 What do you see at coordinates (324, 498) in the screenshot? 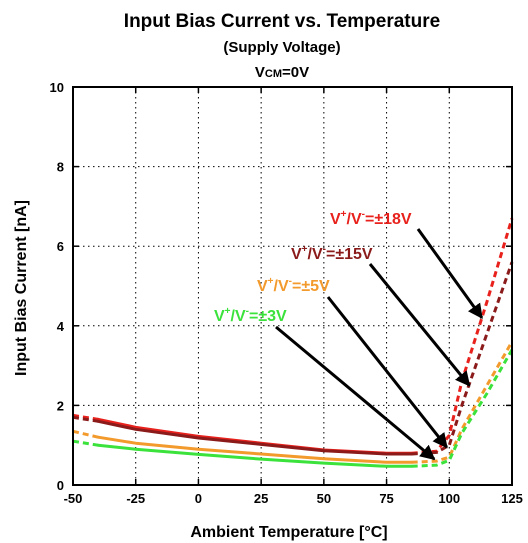
I see `x-tick-label: 50` at bounding box center [324, 498].